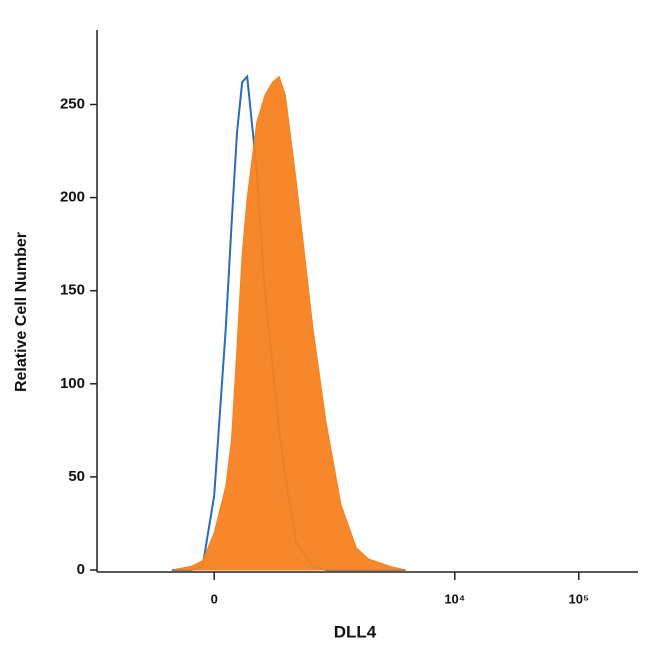 This screenshot has height=650, width=650. I want to click on y-tick-label: 50, so click(76, 476).